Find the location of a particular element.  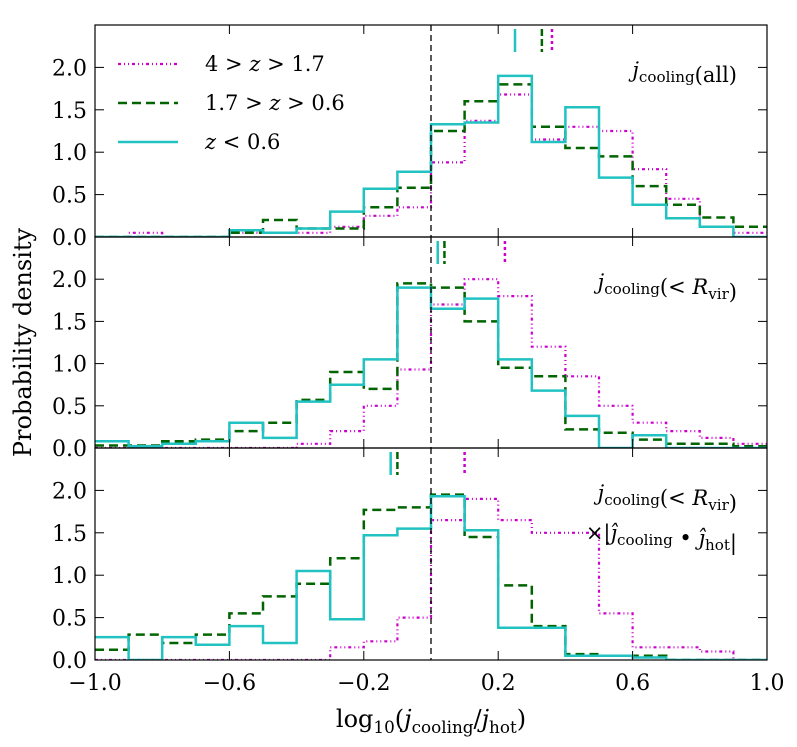

y-axis-label: Probability density is located at coordinates (23, 342).